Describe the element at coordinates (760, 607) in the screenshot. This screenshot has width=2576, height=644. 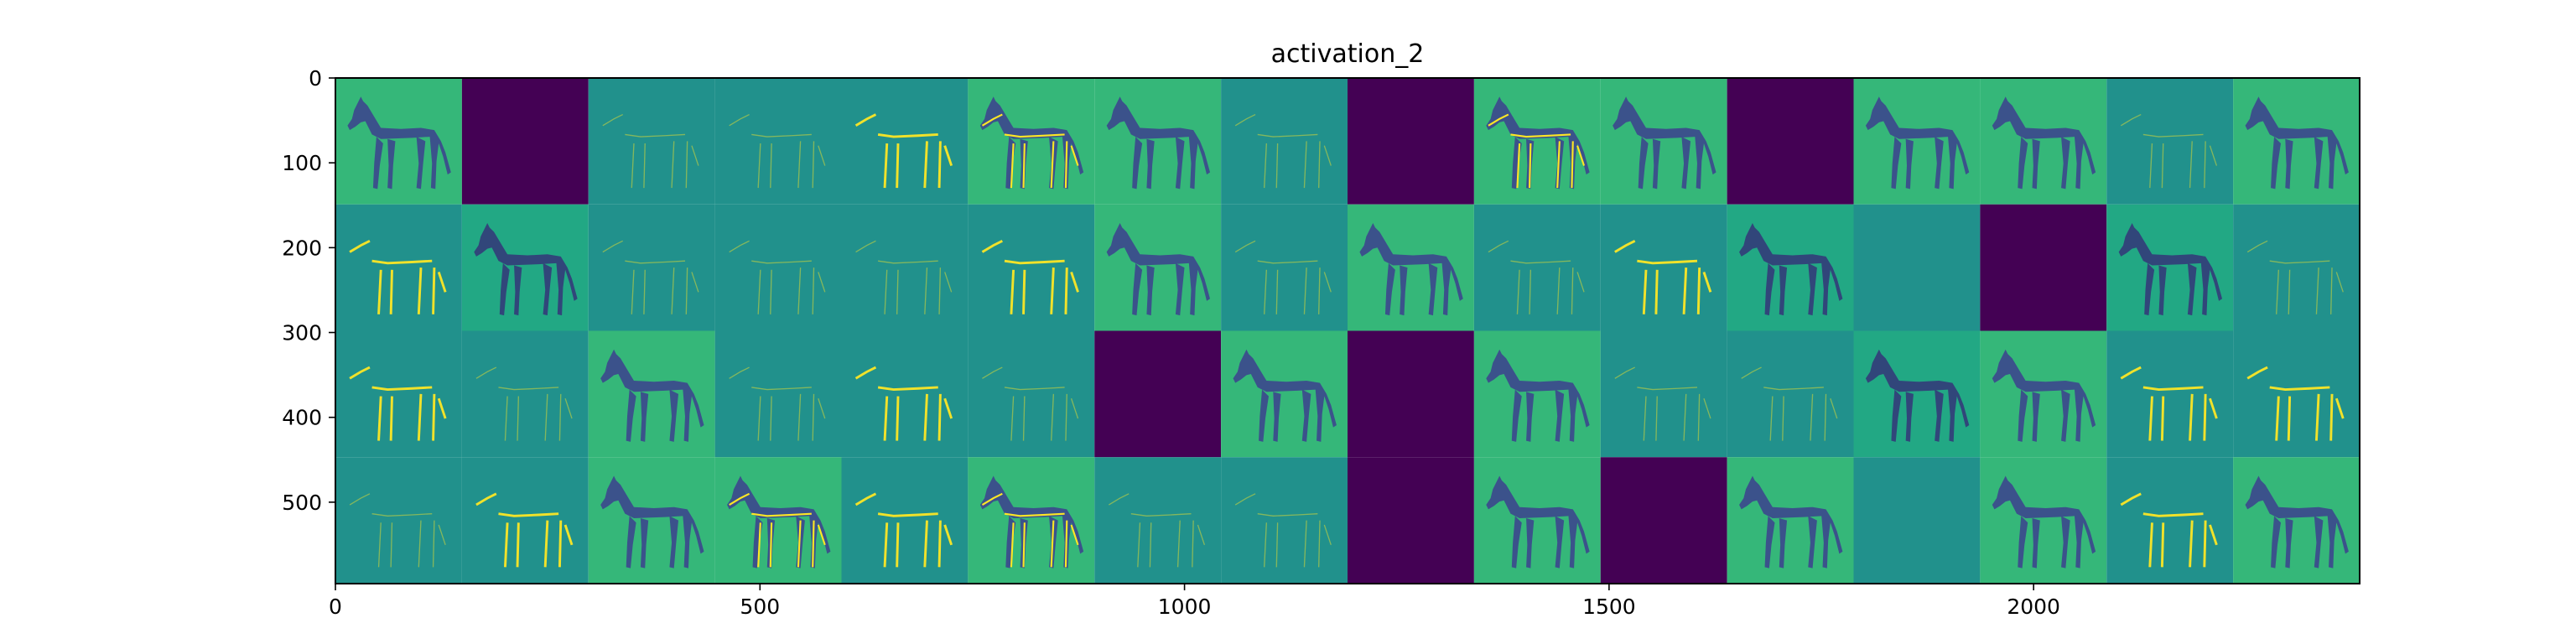
I see `x-tick-label: 500` at that location.